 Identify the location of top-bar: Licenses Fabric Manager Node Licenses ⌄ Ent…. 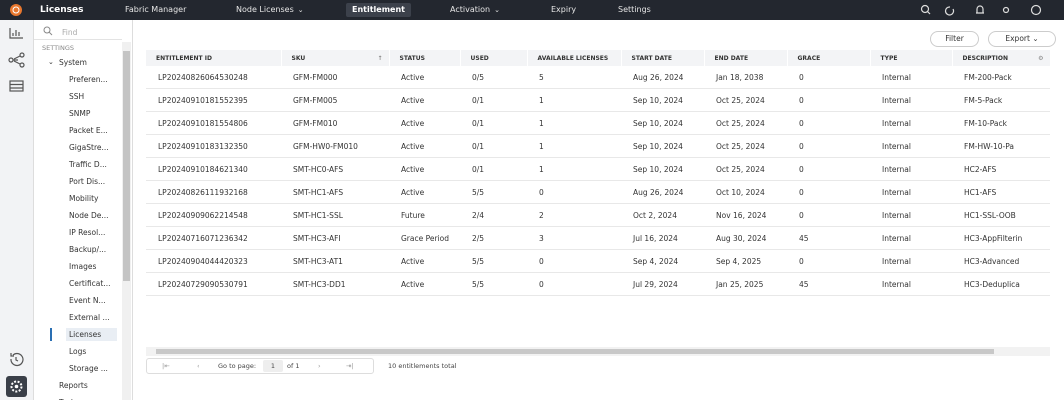
(532, 10).